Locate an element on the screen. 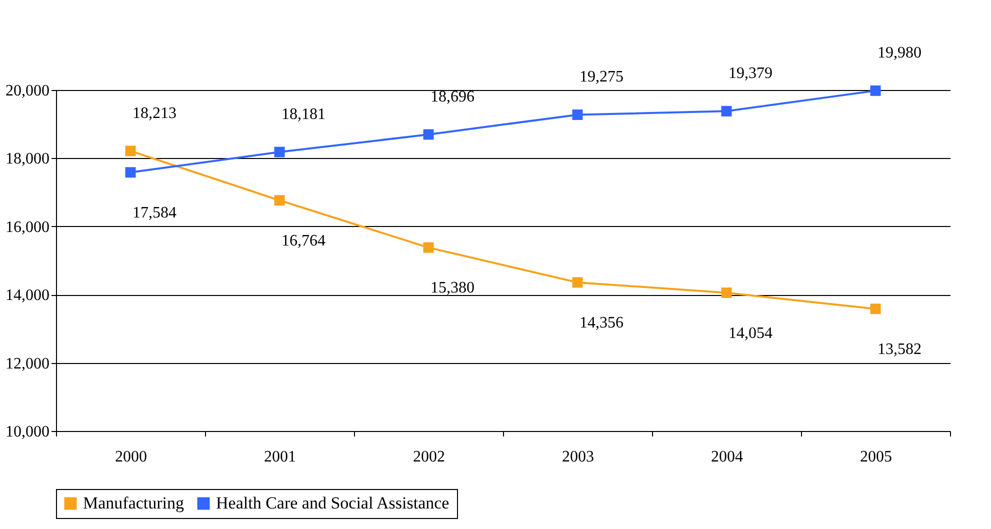 This screenshot has height=529, width=991. x-tick-label: 2003 is located at coordinates (578, 457).